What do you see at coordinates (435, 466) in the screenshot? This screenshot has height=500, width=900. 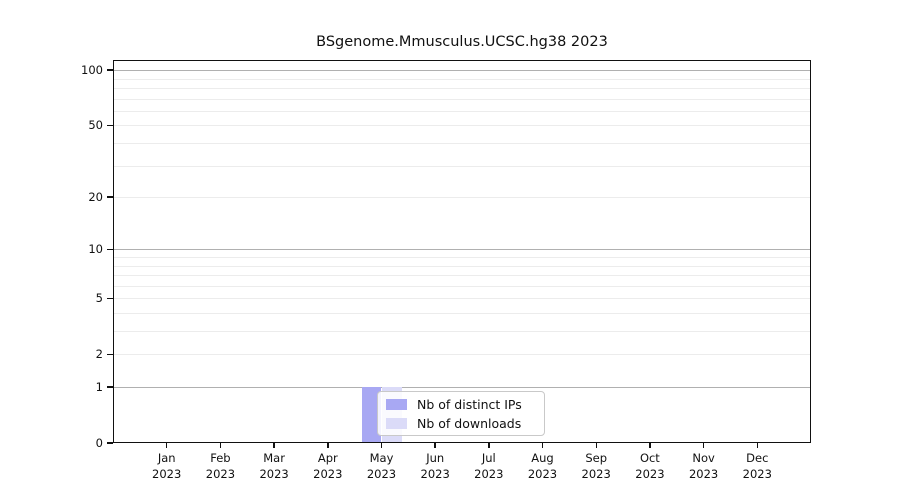 I see `x-axis-tick-label: Jun 2023` at bounding box center [435, 466].